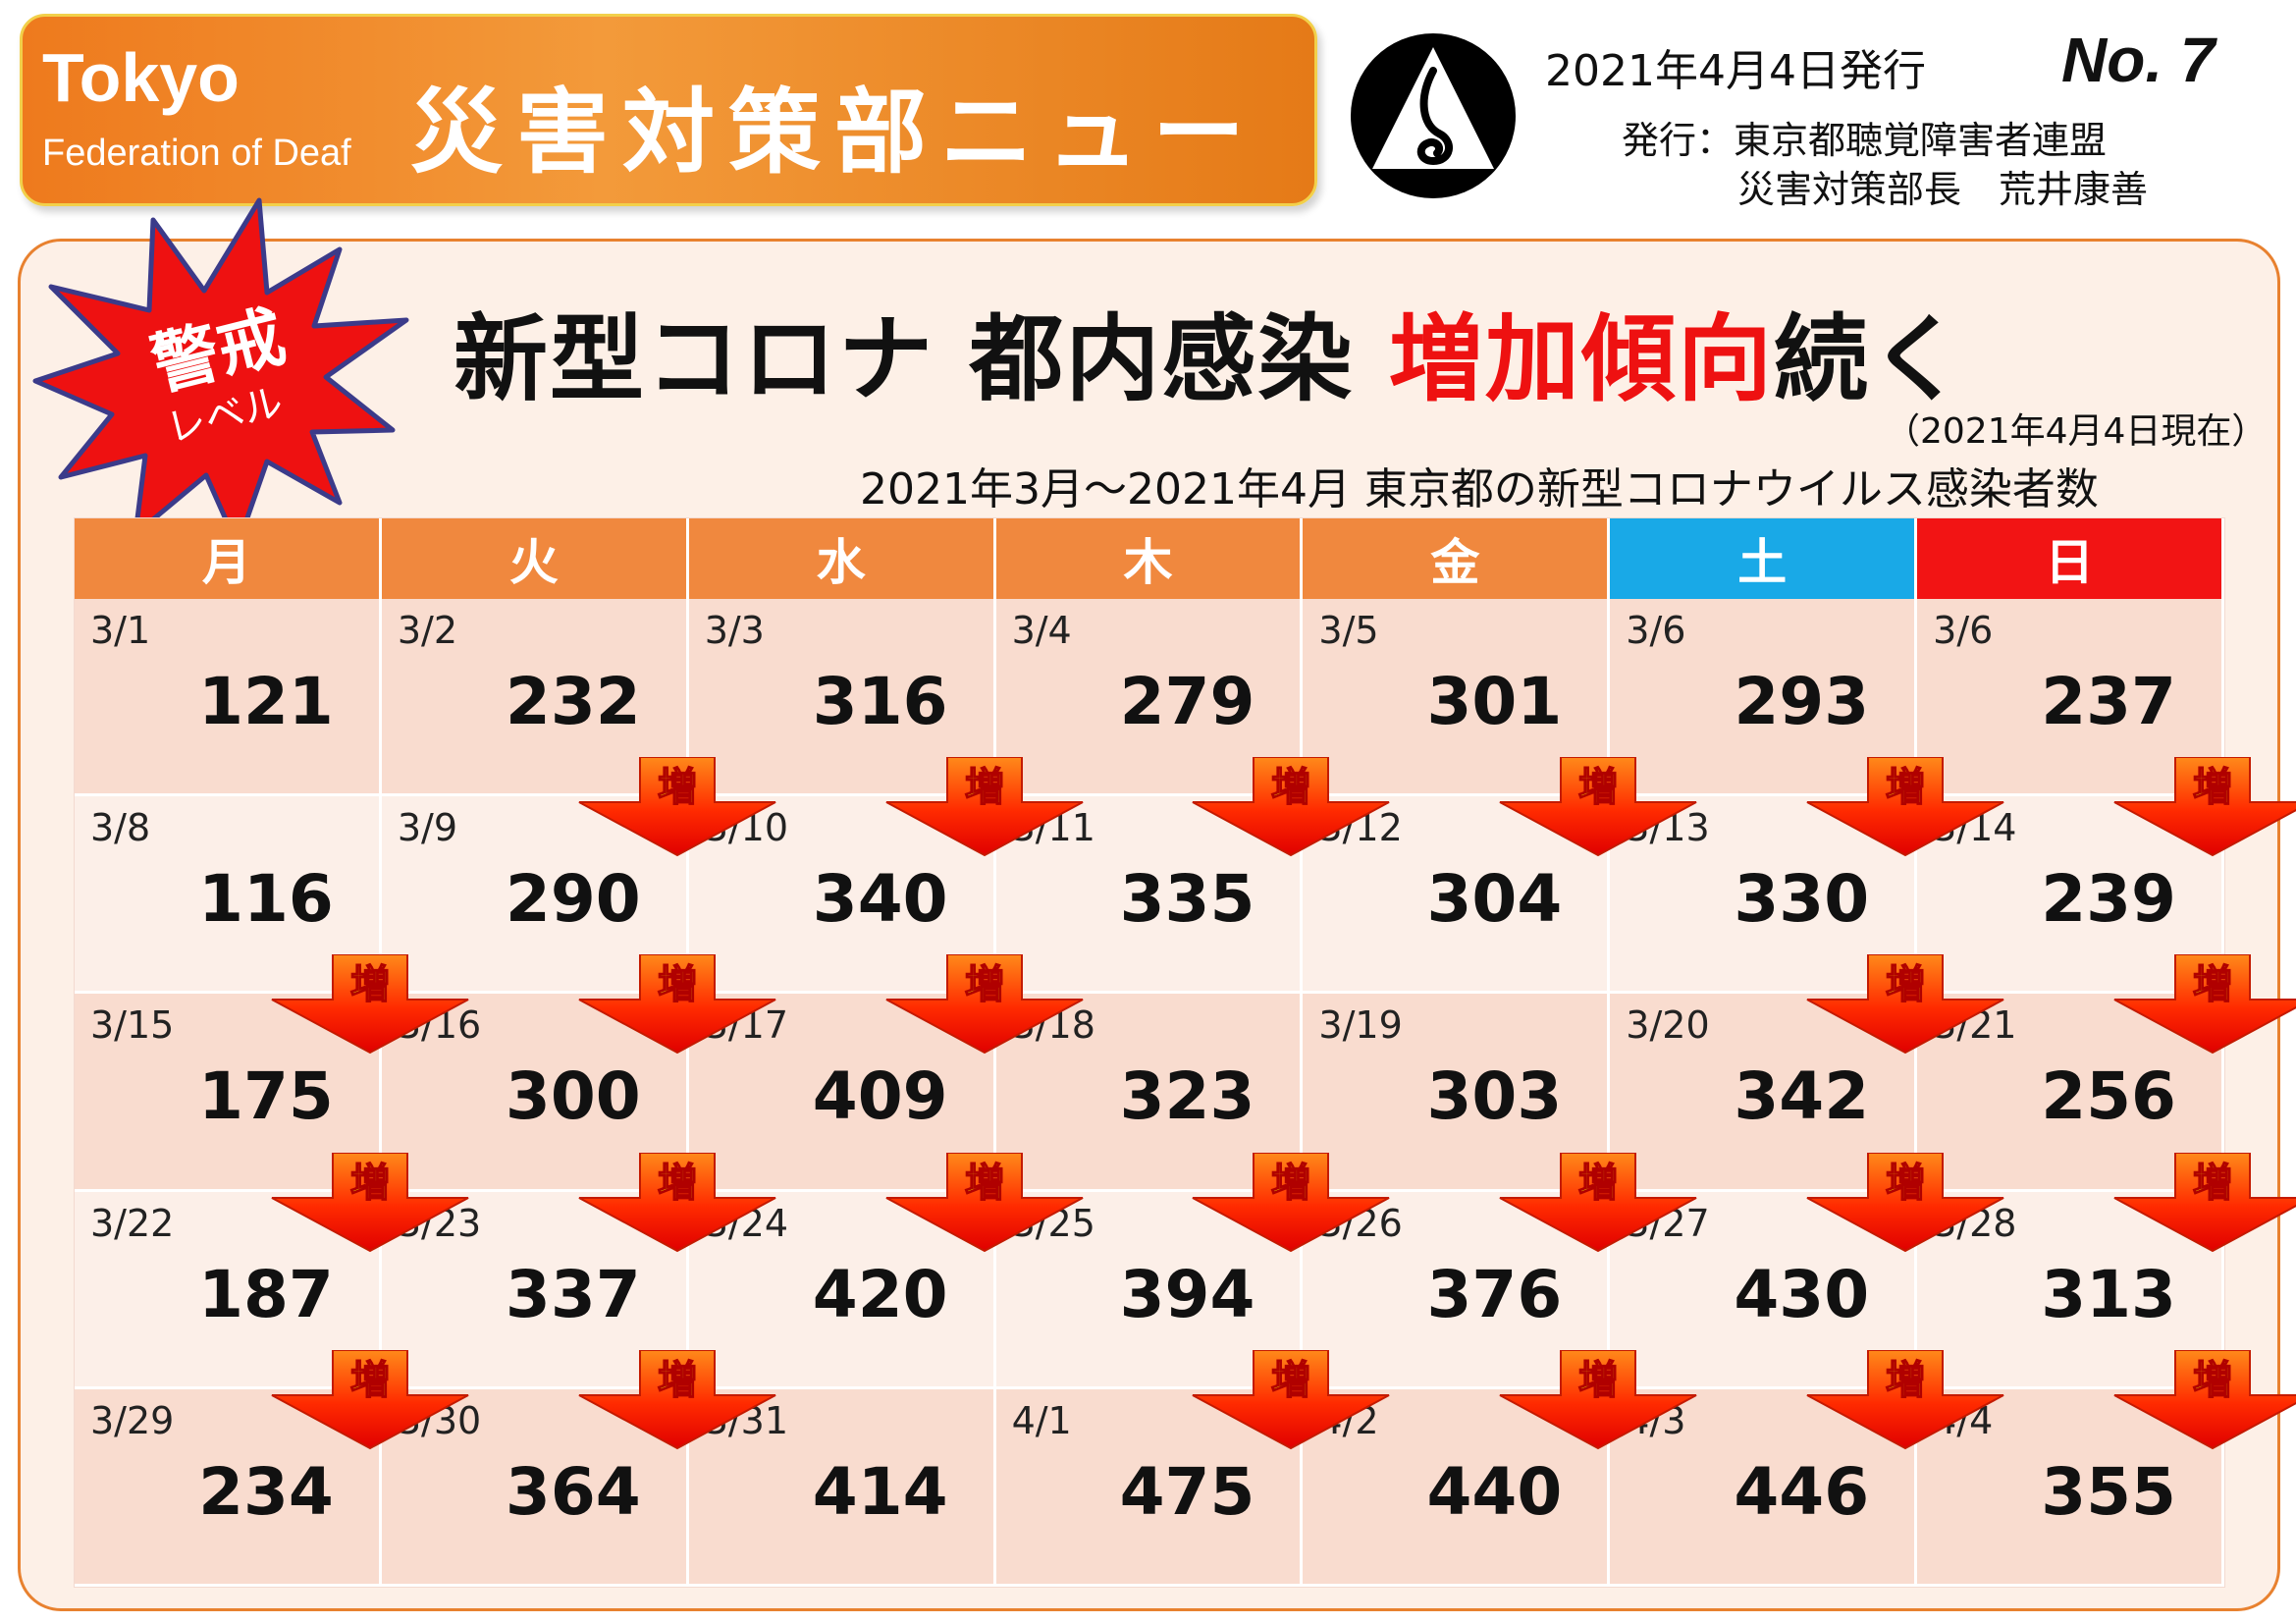  Describe the element at coordinates (266, 701) in the screenshot. I see `day-case-count: 121` at that location.